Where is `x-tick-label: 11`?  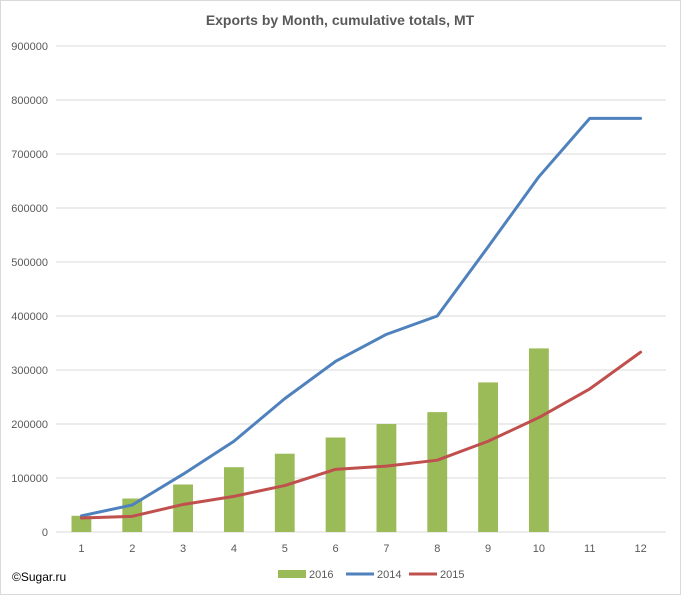
x-tick-label: 11 is located at coordinates (589, 549).